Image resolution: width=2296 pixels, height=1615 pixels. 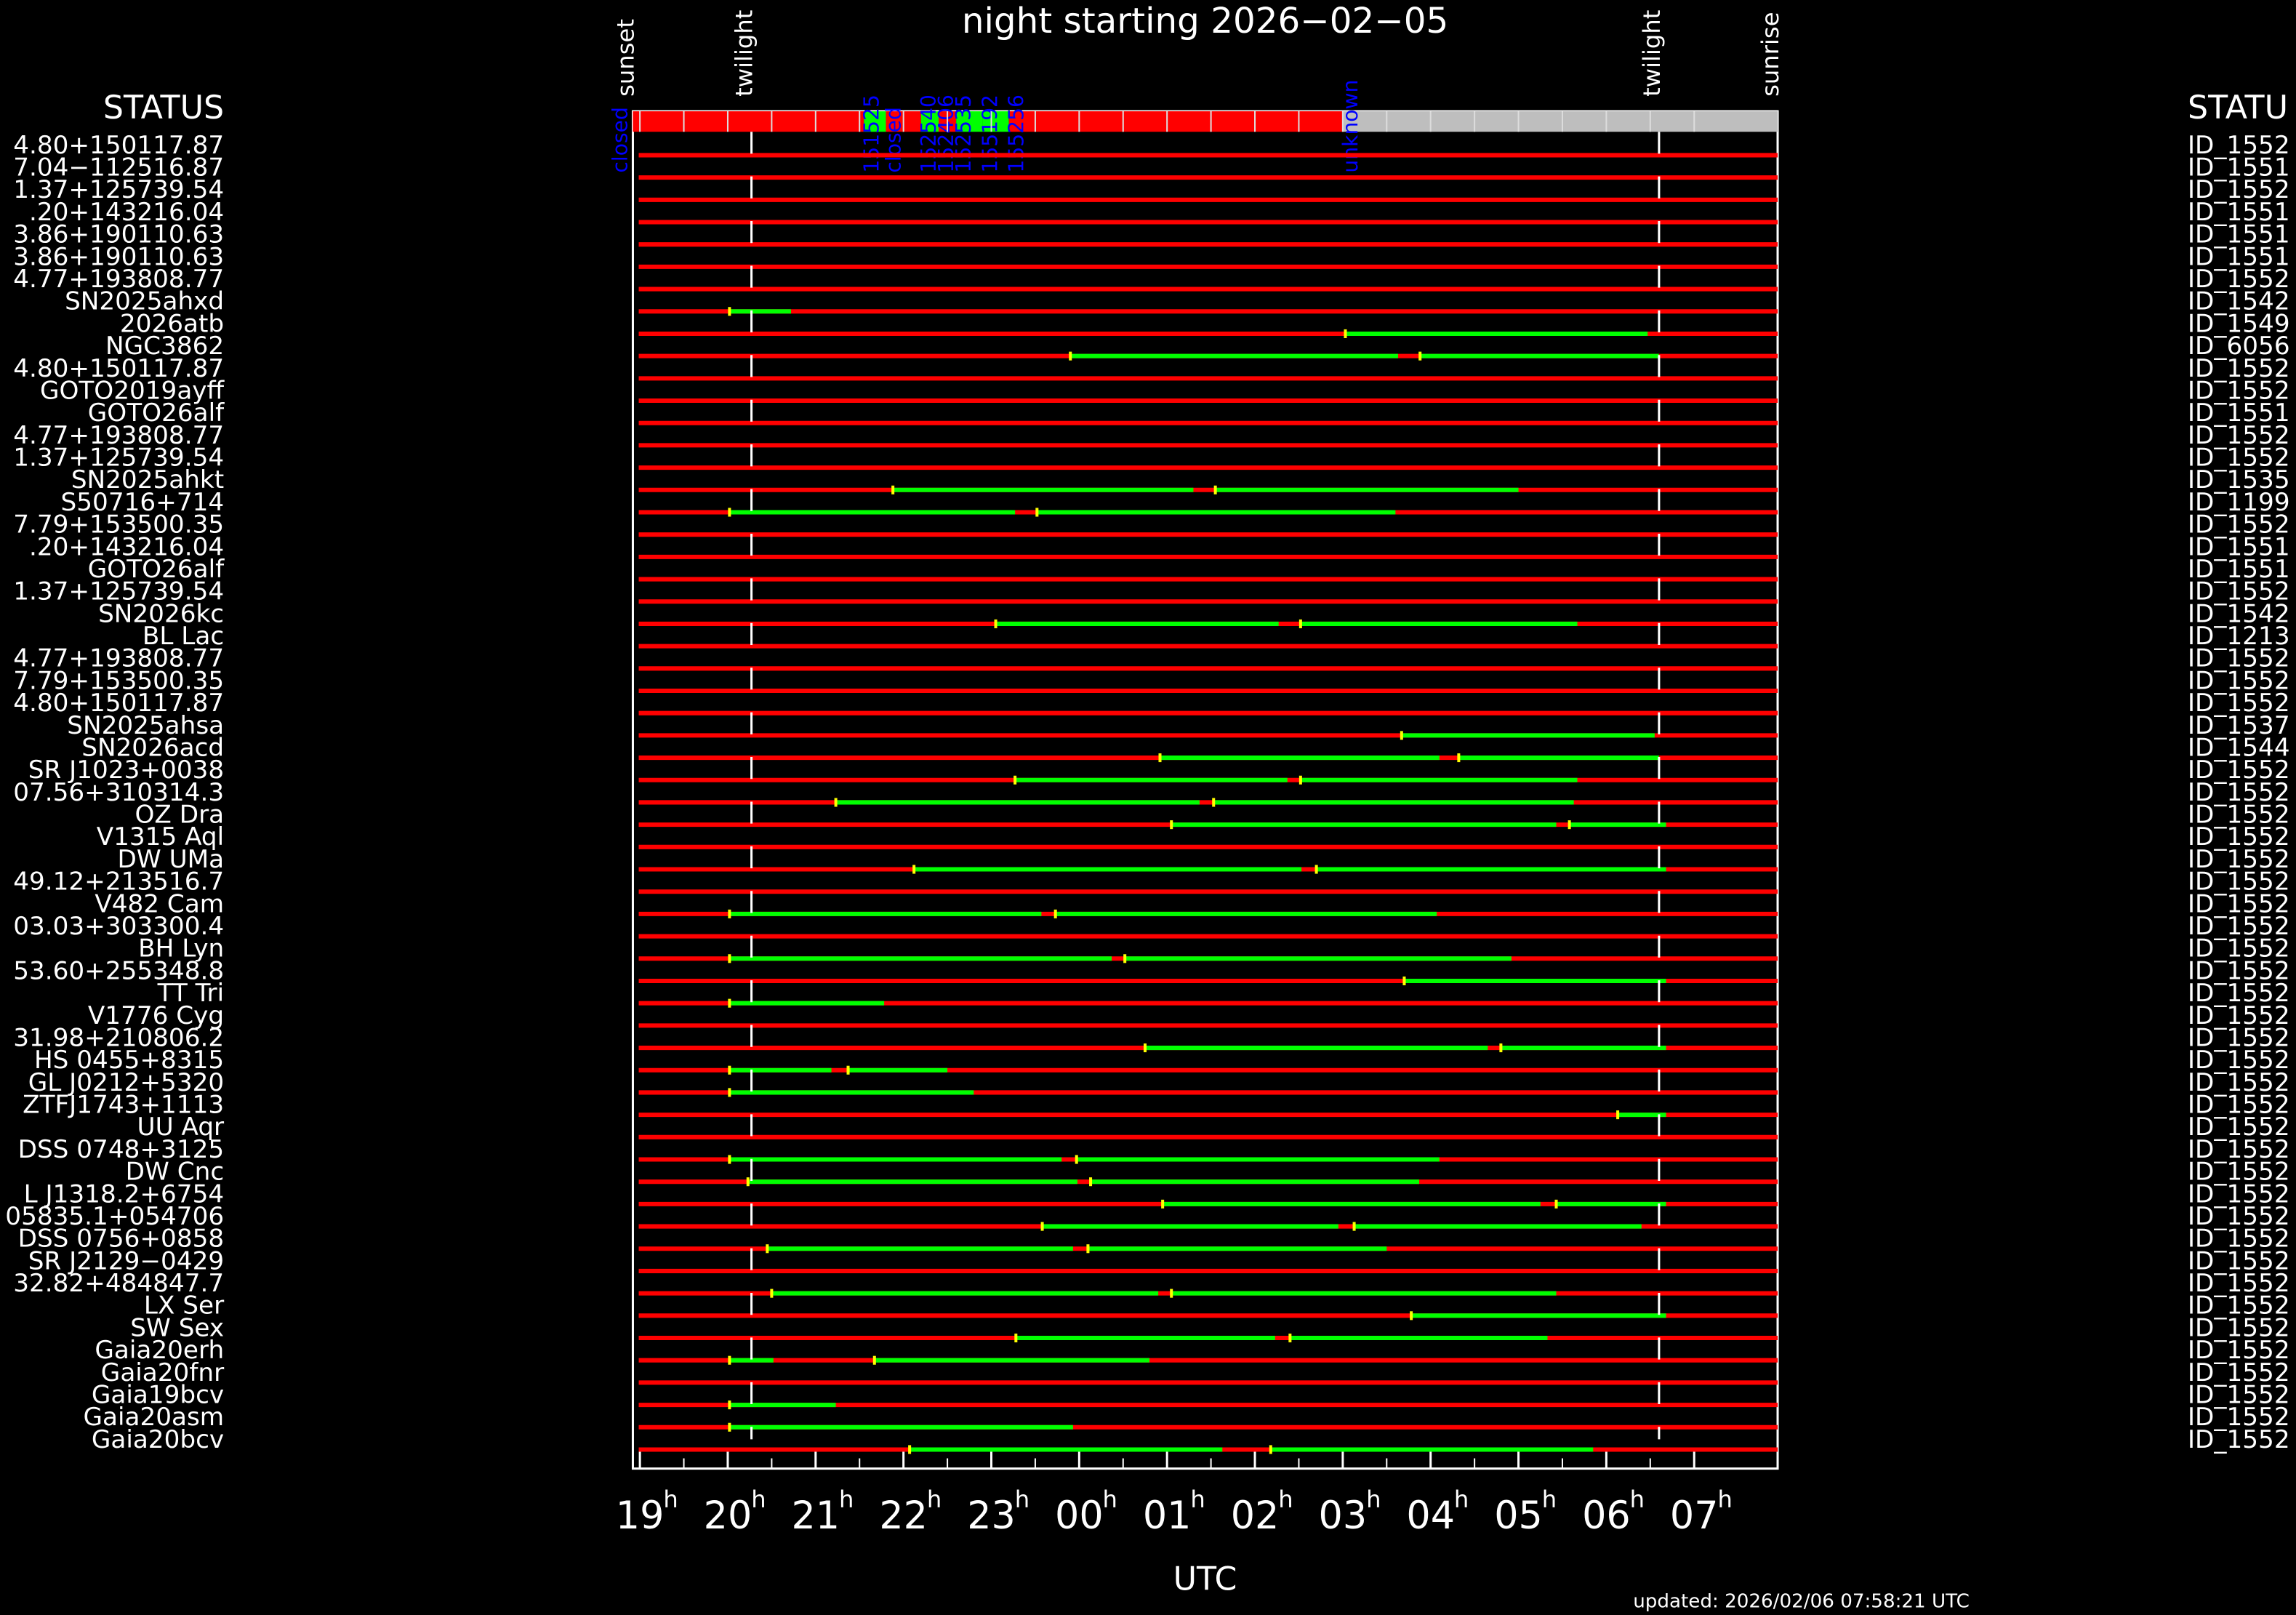 What do you see at coordinates (816, 1516) in the screenshot?
I see `tick-label: 21` at bounding box center [816, 1516].